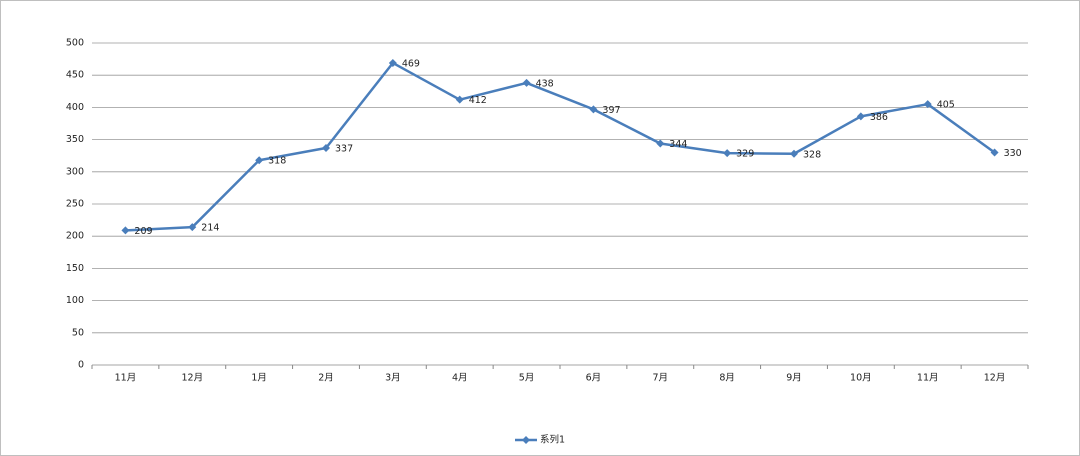 This screenshot has width=1080, height=456. Describe the element at coordinates (611, 110) in the screenshot. I see `data-label: 397` at that location.